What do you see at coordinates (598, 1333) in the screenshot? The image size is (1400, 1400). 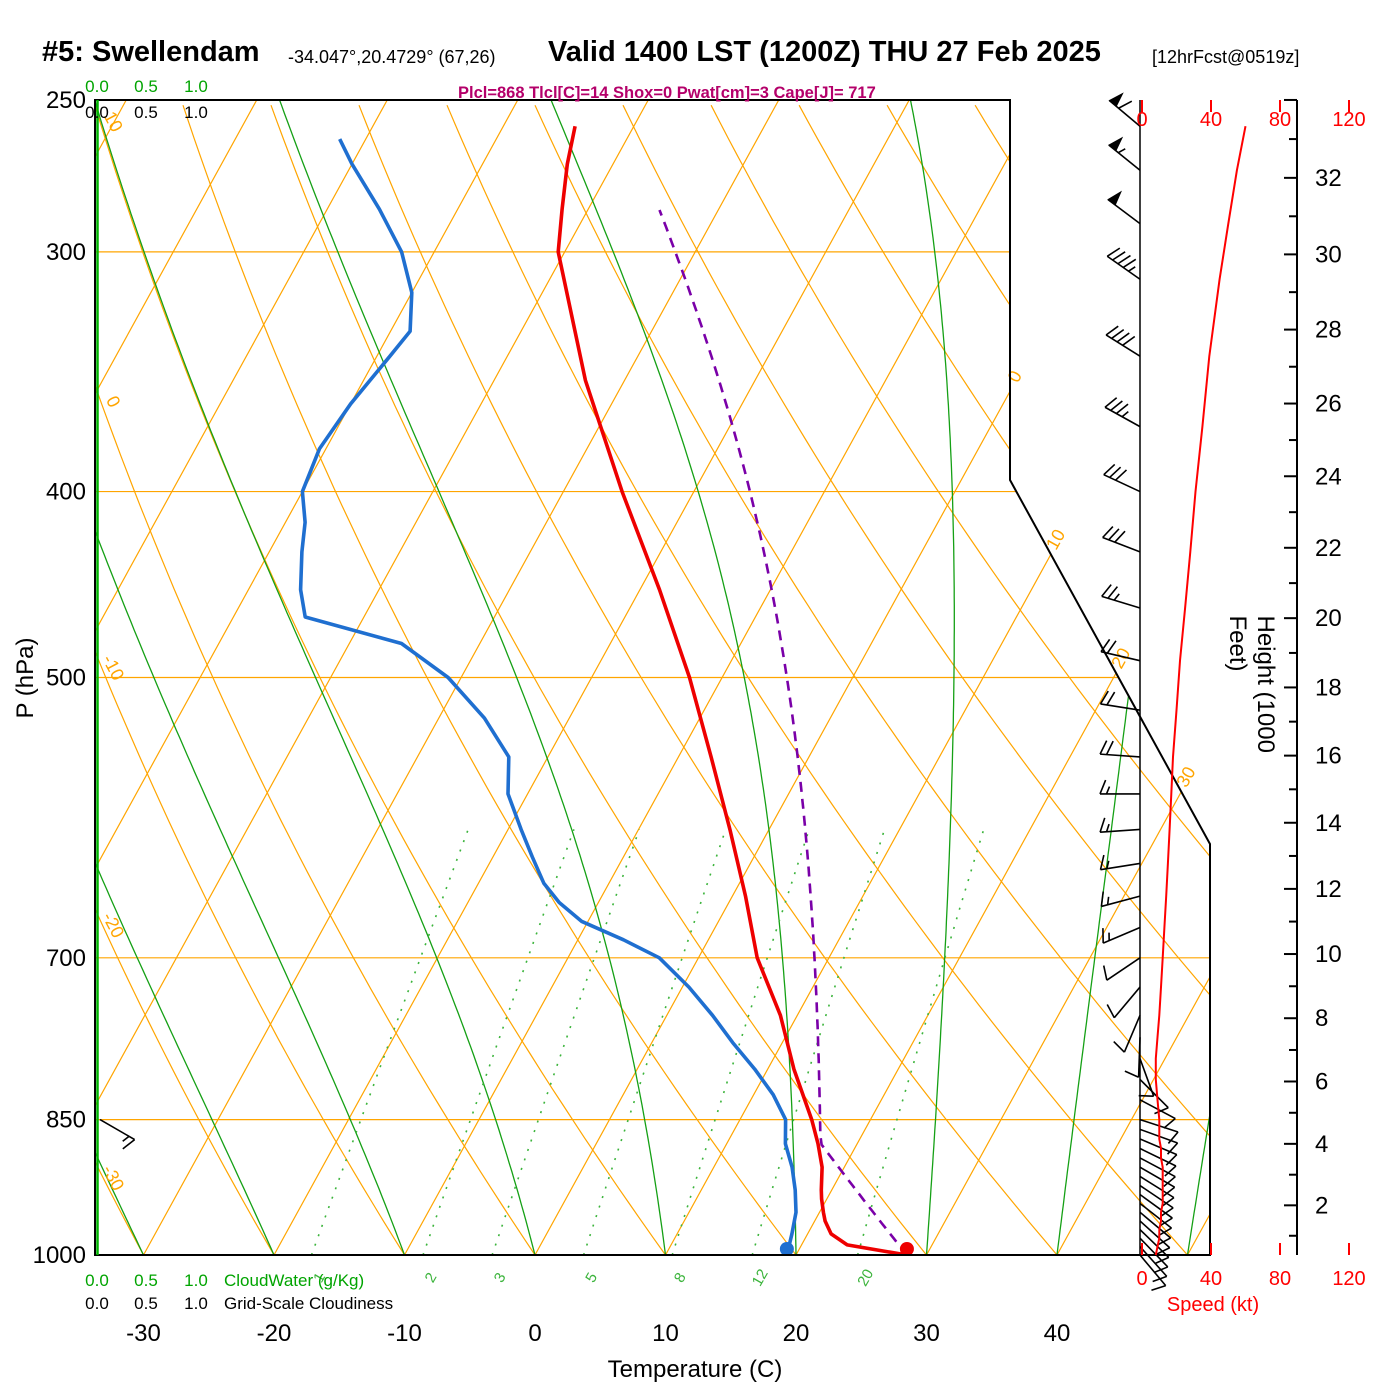 I see `temperature-axis-labels: -30 -20 -10 0 10 20 30 40` at bounding box center [598, 1333].